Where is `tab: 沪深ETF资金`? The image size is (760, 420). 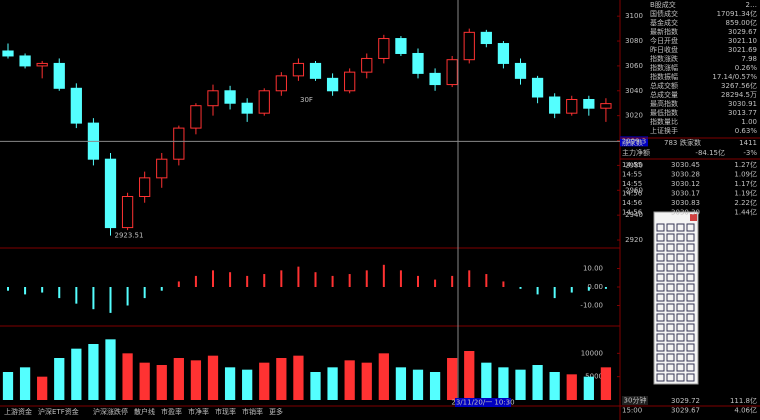
tab: 沪深ETF资金 is located at coordinates (58, 411).